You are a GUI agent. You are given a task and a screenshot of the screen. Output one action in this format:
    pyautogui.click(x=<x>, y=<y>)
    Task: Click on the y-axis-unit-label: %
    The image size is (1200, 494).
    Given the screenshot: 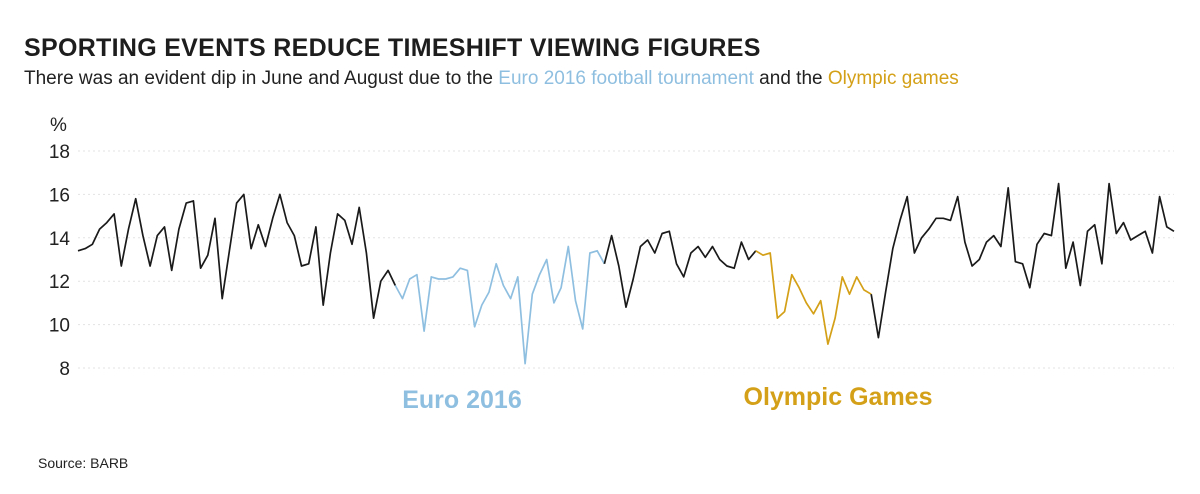 What is the action you would take?
    pyautogui.click(x=58, y=125)
    